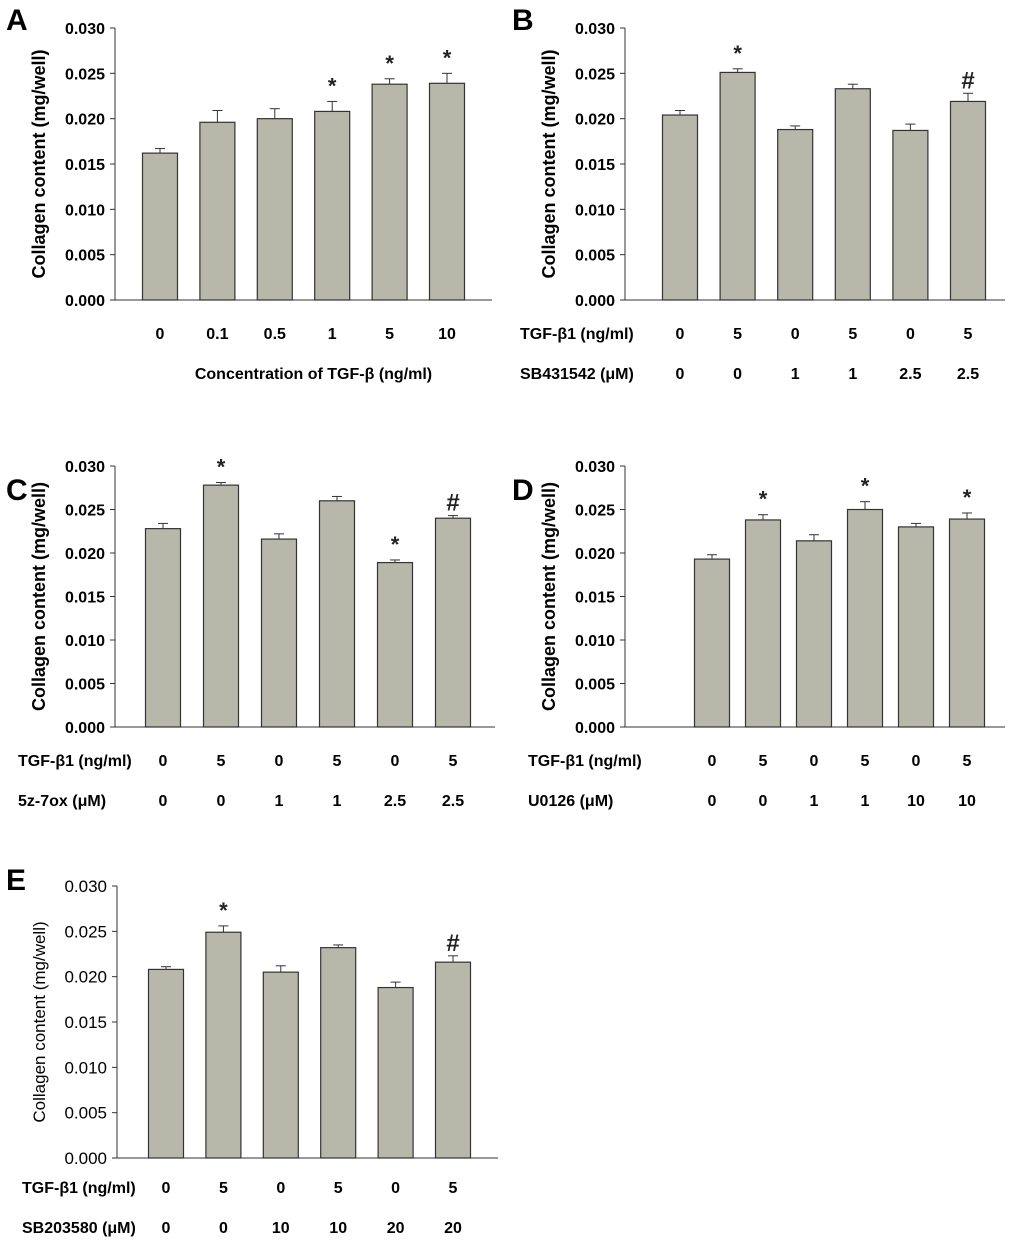 Image resolution: width=1020 pixels, height=1243 pixels. What do you see at coordinates (523, 20) in the screenshot?
I see `panel-letter: B` at bounding box center [523, 20].